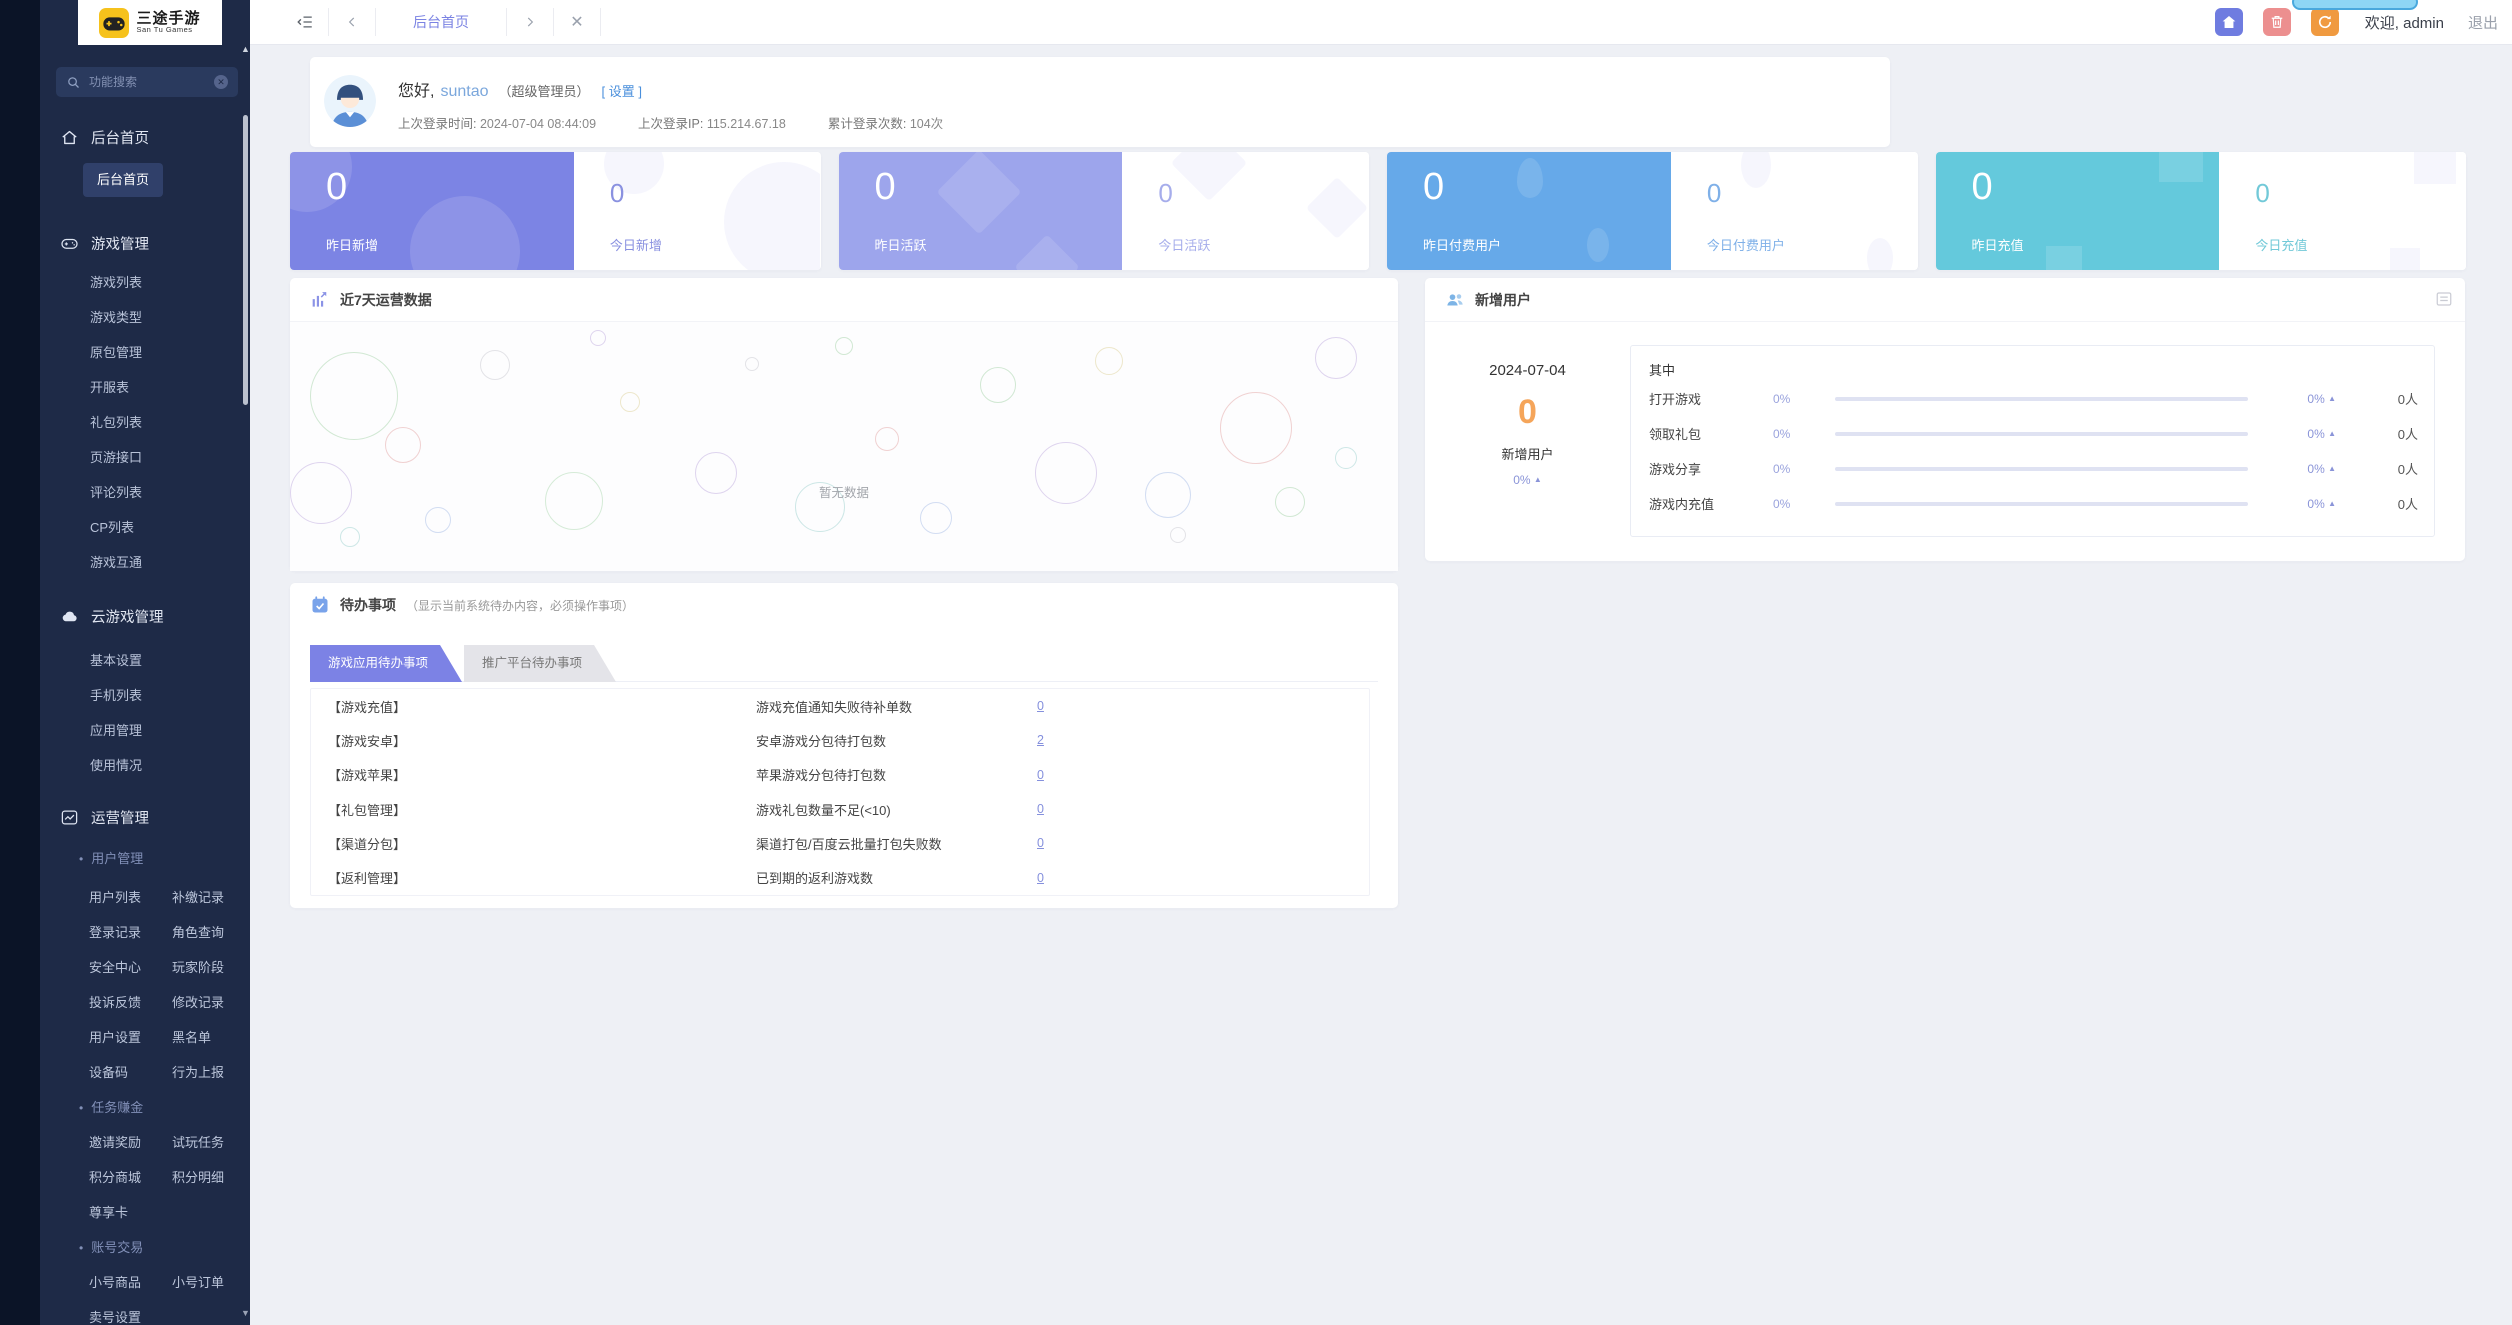 The height and width of the screenshot is (1325, 2512). Describe the element at coordinates (110, 387) in the screenshot. I see `sidebar-item: 开服表` at that location.